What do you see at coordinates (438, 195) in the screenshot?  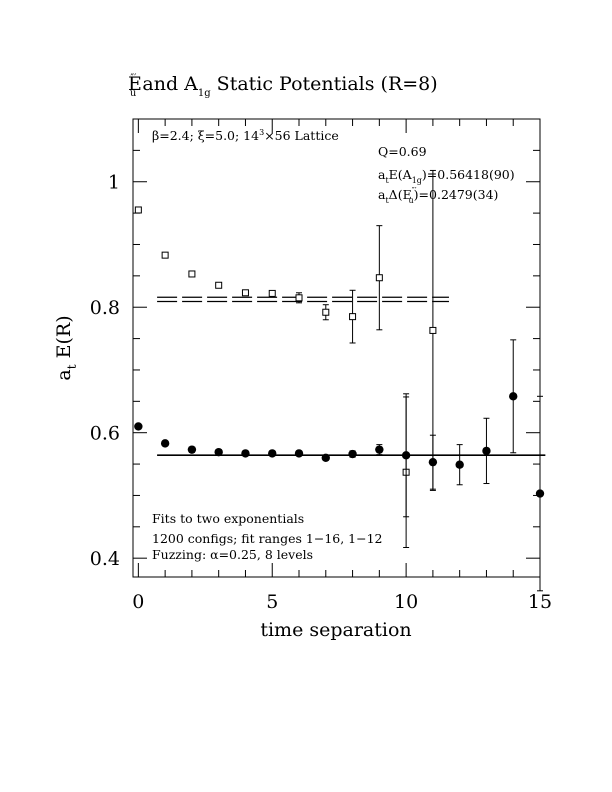 I see `delta-eu-annotation: atΔ(E″′ u)=0.2479(34)` at bounding box center [438, 195].